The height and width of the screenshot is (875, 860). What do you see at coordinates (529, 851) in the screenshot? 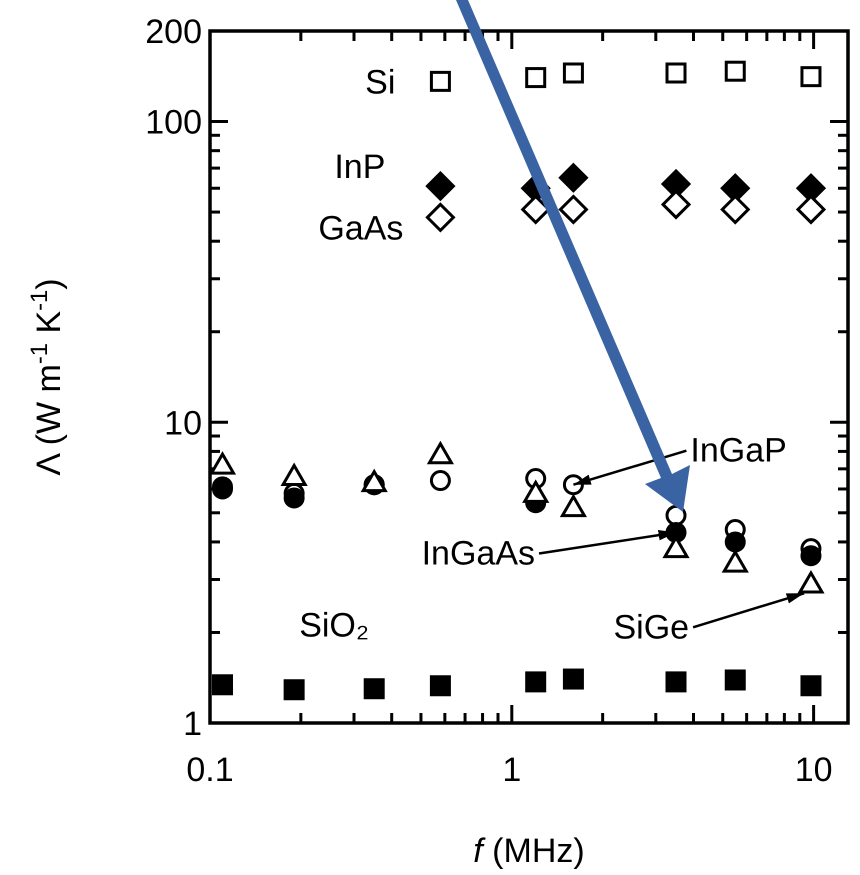
I see `x-axis-title: f (MHz)` at bounding box center [529, 851].